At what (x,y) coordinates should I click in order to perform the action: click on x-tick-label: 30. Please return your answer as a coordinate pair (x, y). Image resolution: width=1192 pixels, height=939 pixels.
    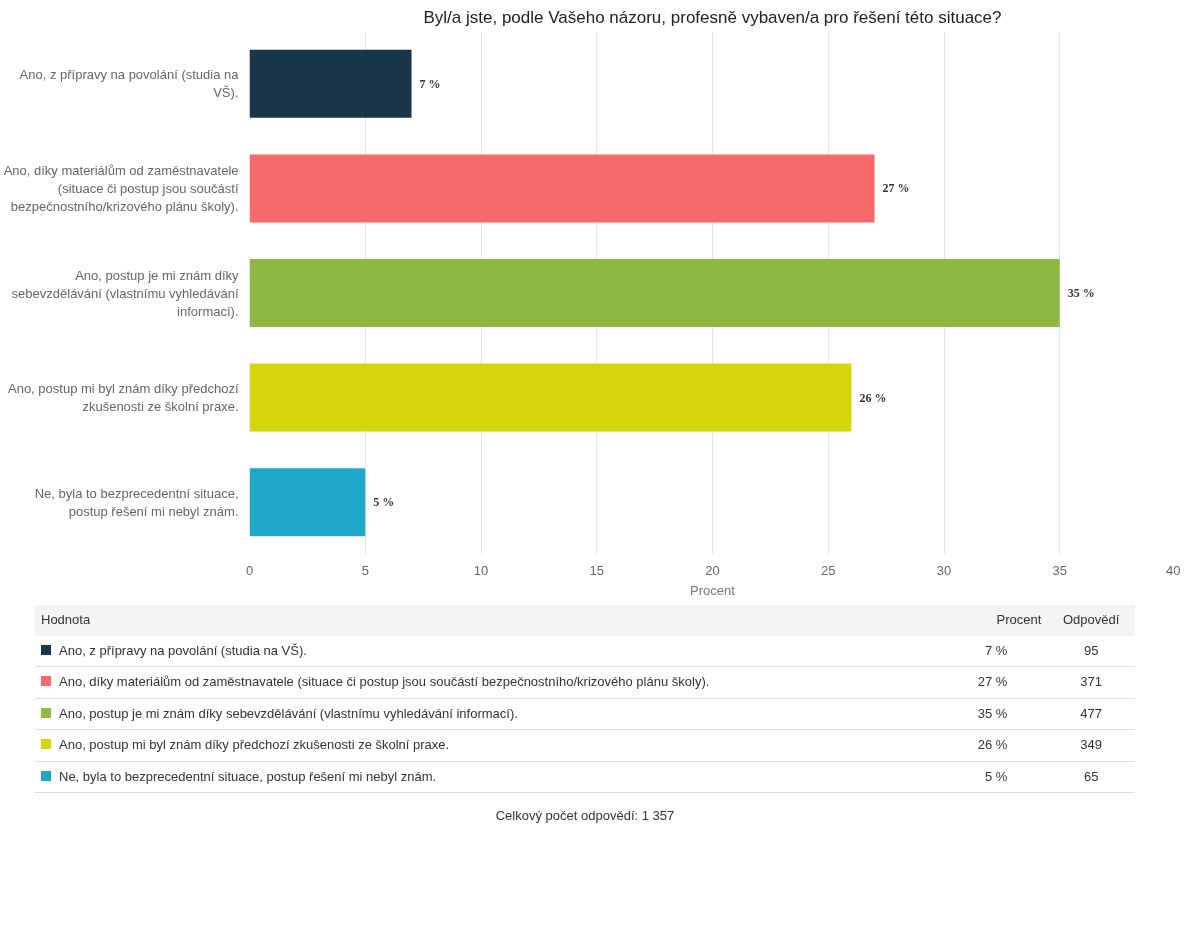
    Looking at the image, I should click on (944, 570).